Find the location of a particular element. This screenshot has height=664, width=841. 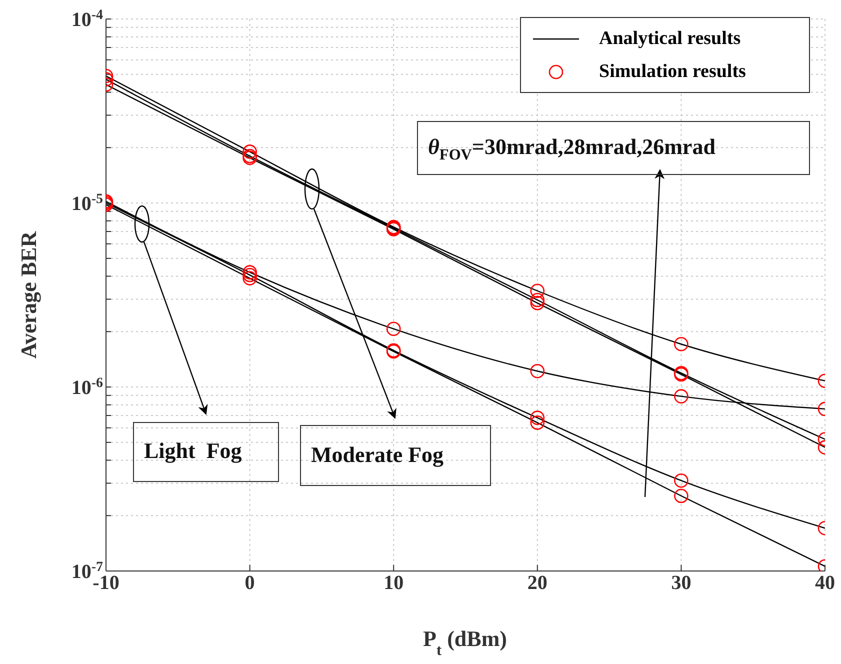

x-axis-title: P$_{t}$ (dBm) is located at coordinates (465, 642).